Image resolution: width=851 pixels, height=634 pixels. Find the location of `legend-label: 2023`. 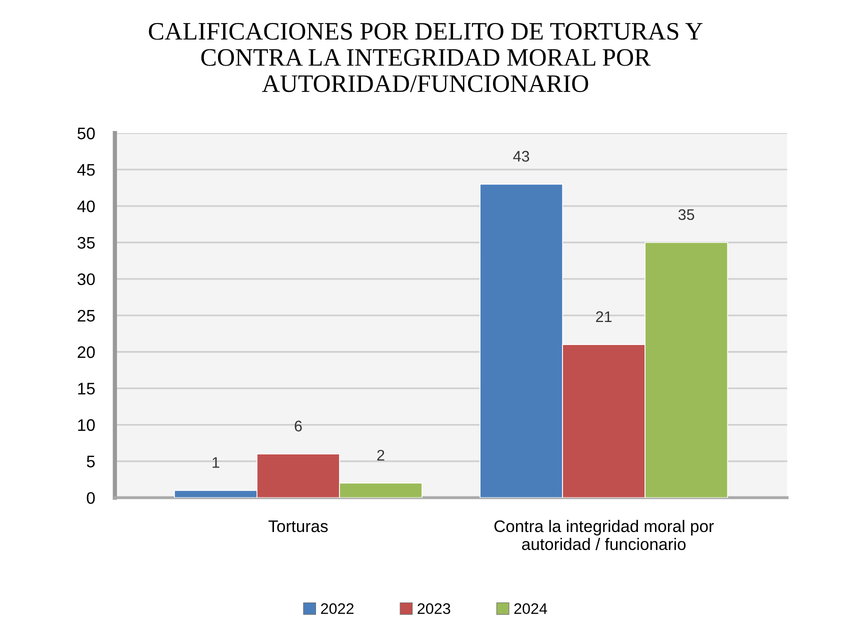

legend-label: 2023 is located at coordinates (434, 608).